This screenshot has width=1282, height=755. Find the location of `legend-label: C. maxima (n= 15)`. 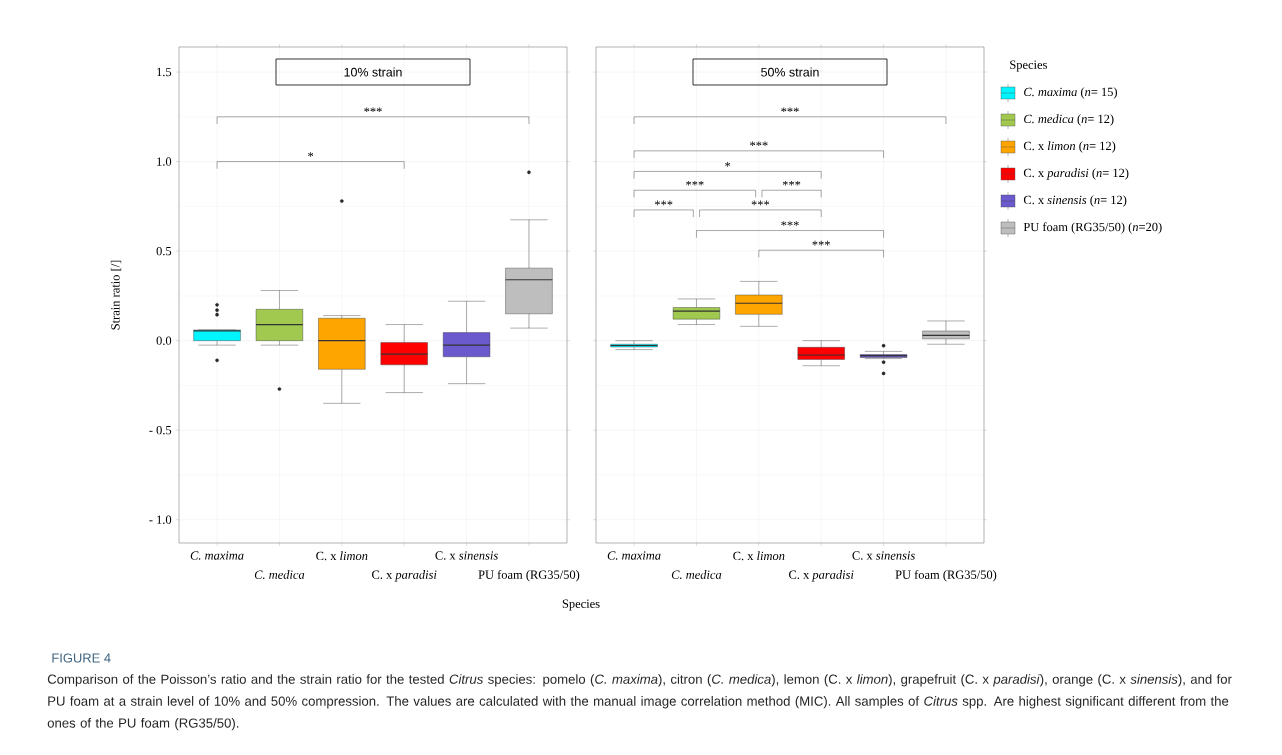

legend-label: C. maxima (n= 15) is located at coordinates (1070, 93).